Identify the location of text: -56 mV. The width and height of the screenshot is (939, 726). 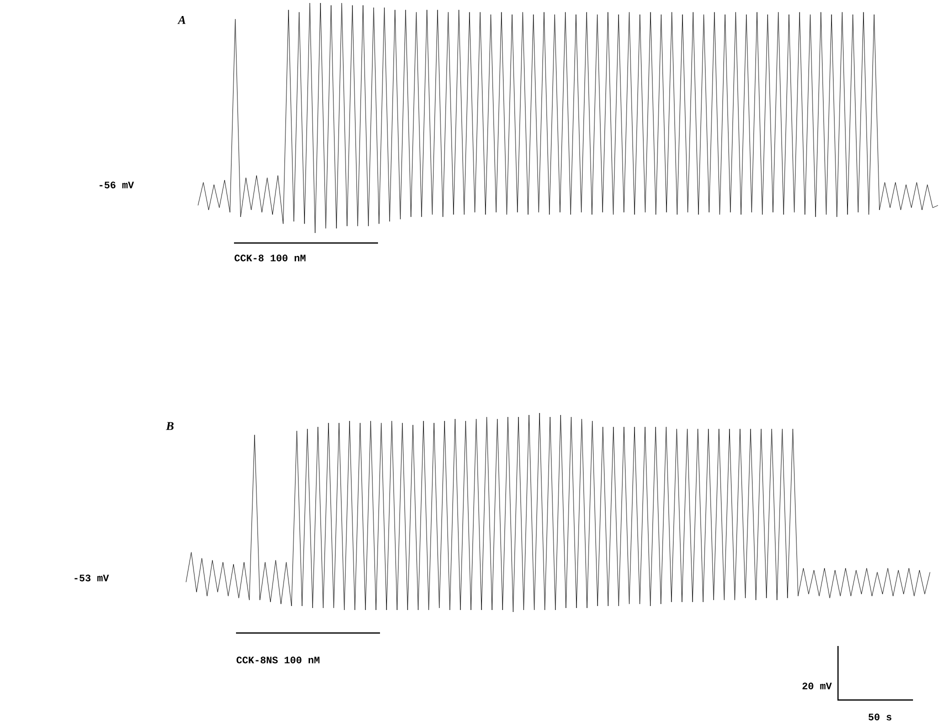
(117, 185).